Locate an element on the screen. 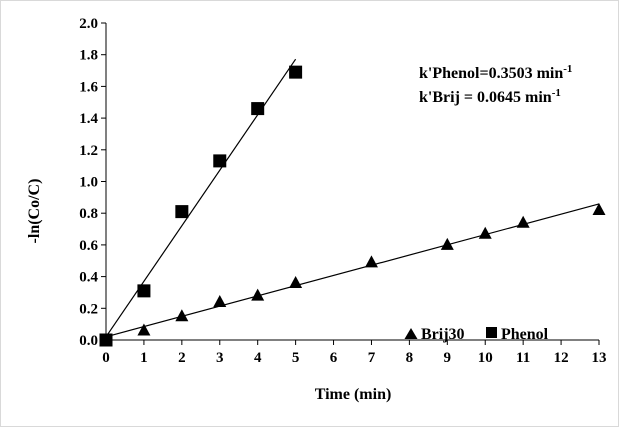  y-tick-label: 0.2 is located at coordinates (88, 309).